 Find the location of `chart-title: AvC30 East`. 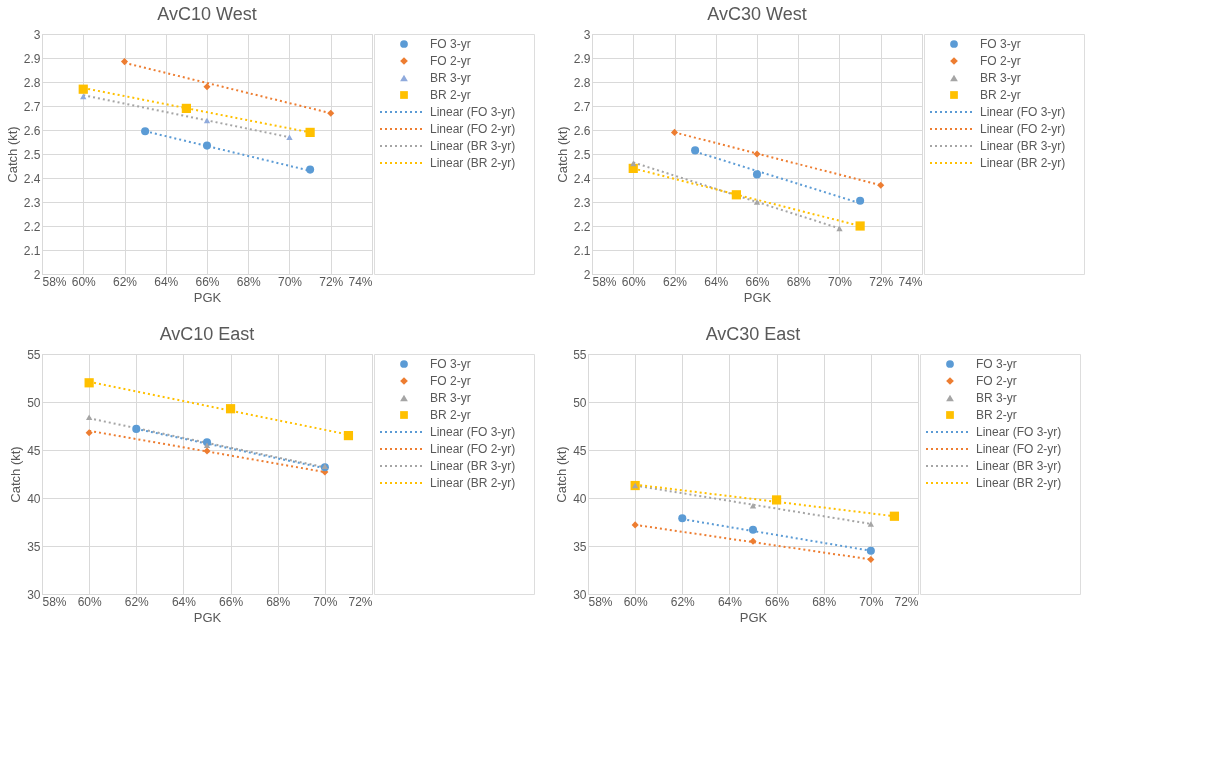

chart-title: AvC30 East is located at coordinates (753, 334).